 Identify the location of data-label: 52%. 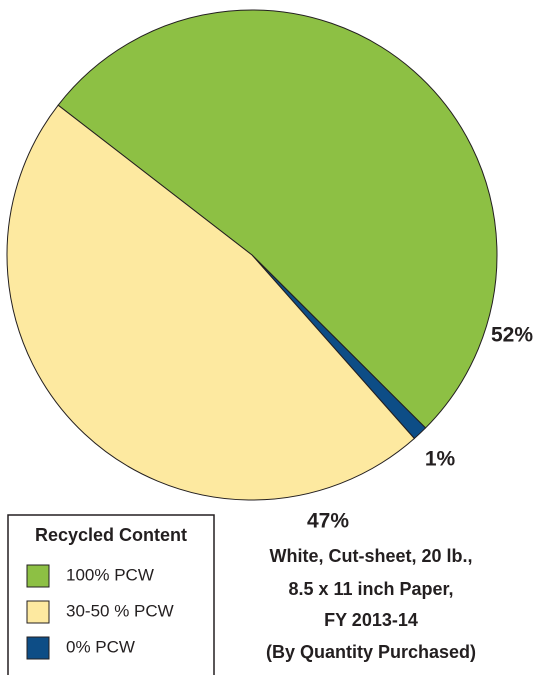
(512, 335).